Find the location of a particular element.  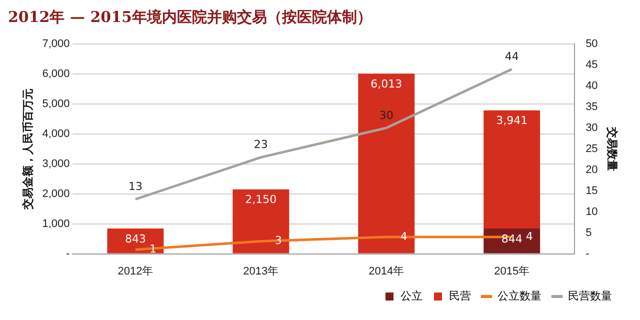

data-label: 44 is located at coordinates (511, 57).